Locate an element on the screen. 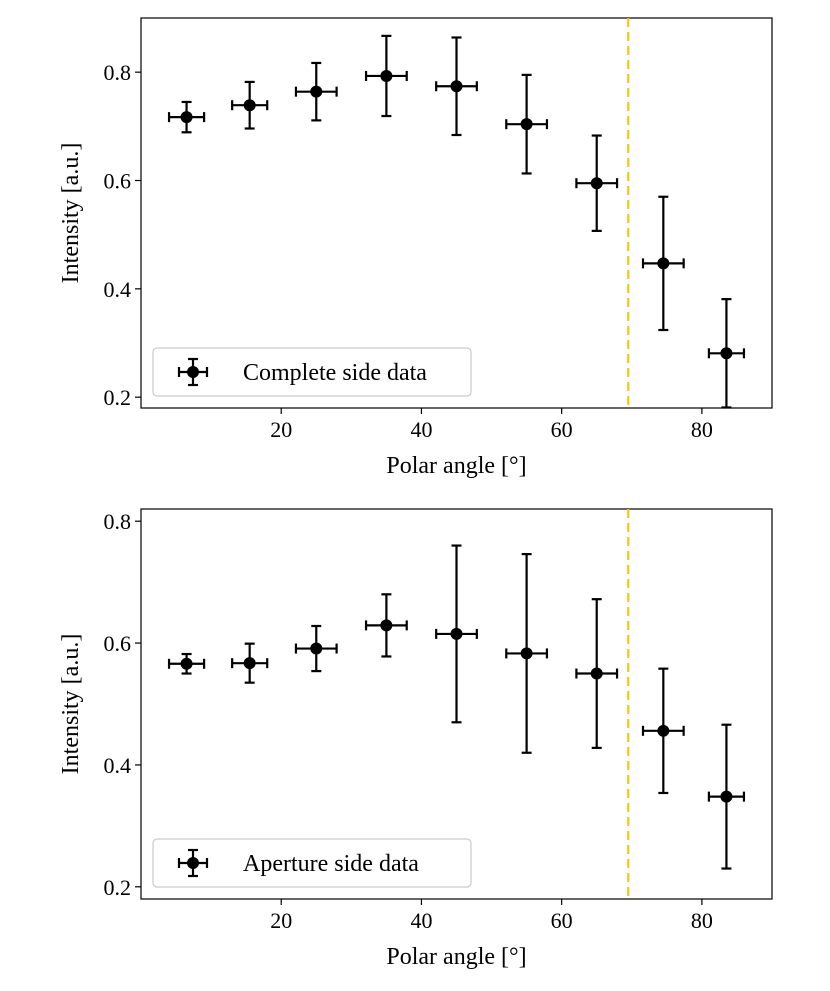 Image resolution: width=830 pixels, height=991 pixels. legend-label: Complete side data is located at coordinates (335, 373).